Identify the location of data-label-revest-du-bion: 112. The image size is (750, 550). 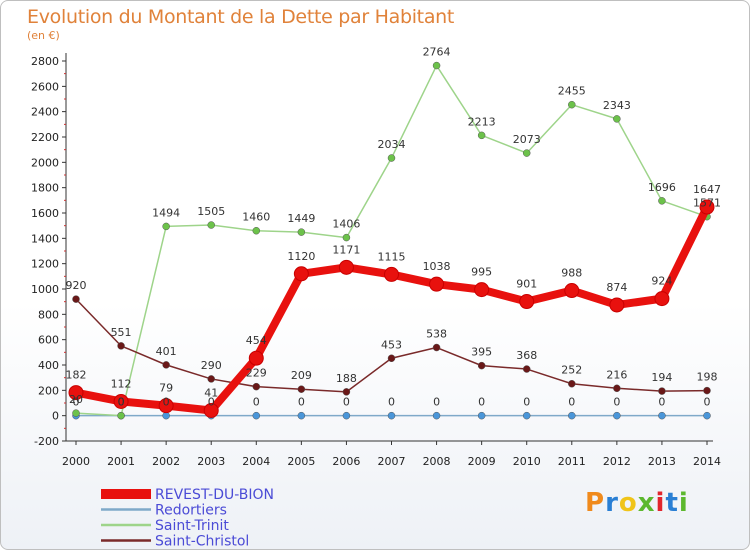
(121, 383).